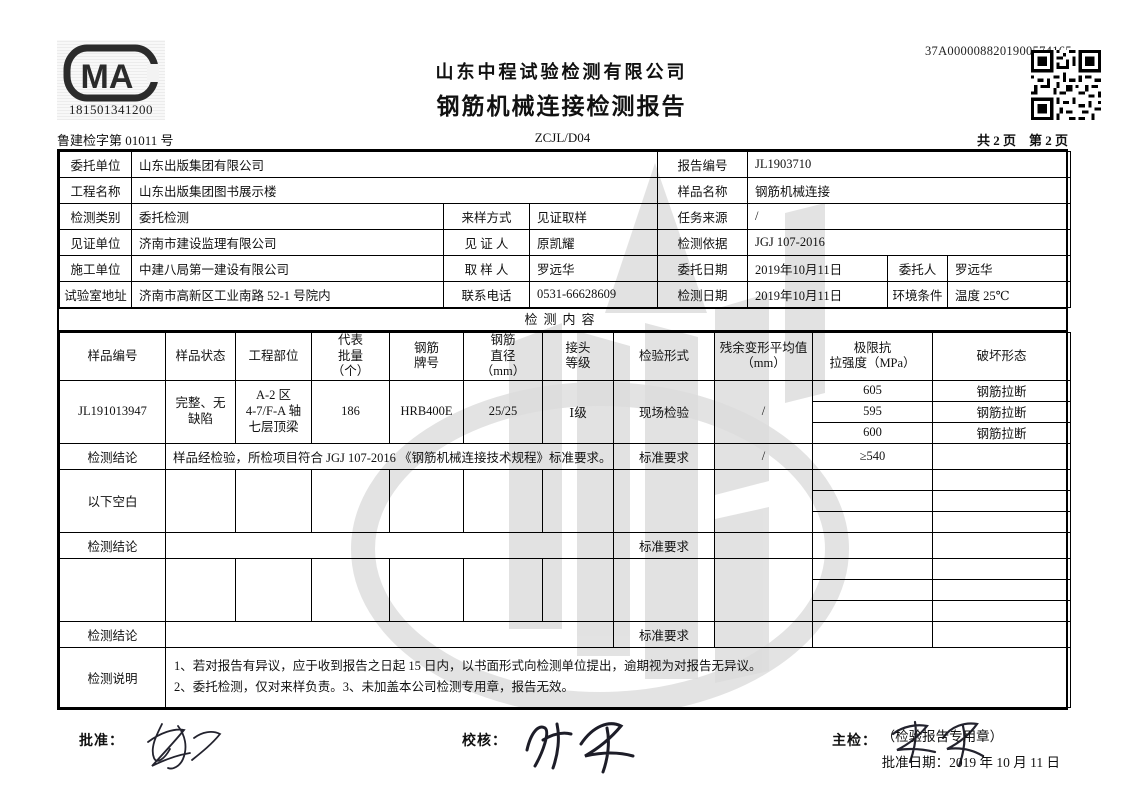 This screenshot has width=1123, height=794. What do you see at coordinates (374, 687) in the screenshot?
I see `notes-line-2: 2、委托检测，仅对来样负责。3、未加盖本公司检测专用章，报告无效。` at bounding box center [374, 687].